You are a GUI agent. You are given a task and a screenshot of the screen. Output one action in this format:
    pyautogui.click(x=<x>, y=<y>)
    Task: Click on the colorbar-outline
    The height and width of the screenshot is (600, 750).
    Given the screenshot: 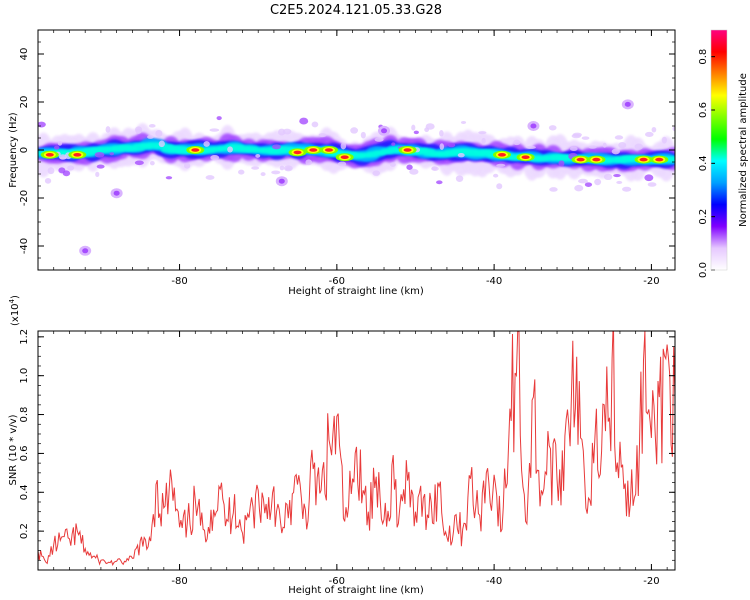 What is the action you would take?
    pyautogui.click(x=719, y=150)
    